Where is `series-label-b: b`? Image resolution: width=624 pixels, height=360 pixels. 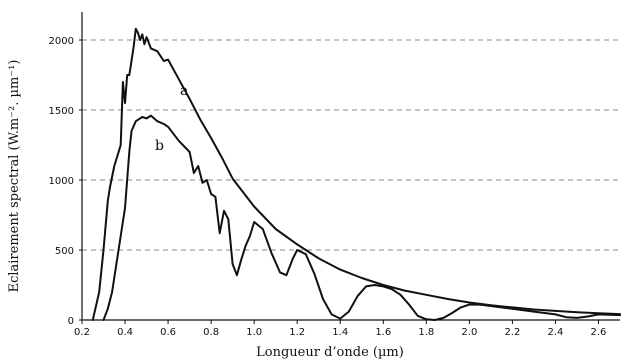 series-label-b: b is located at coordinates (159, 146).